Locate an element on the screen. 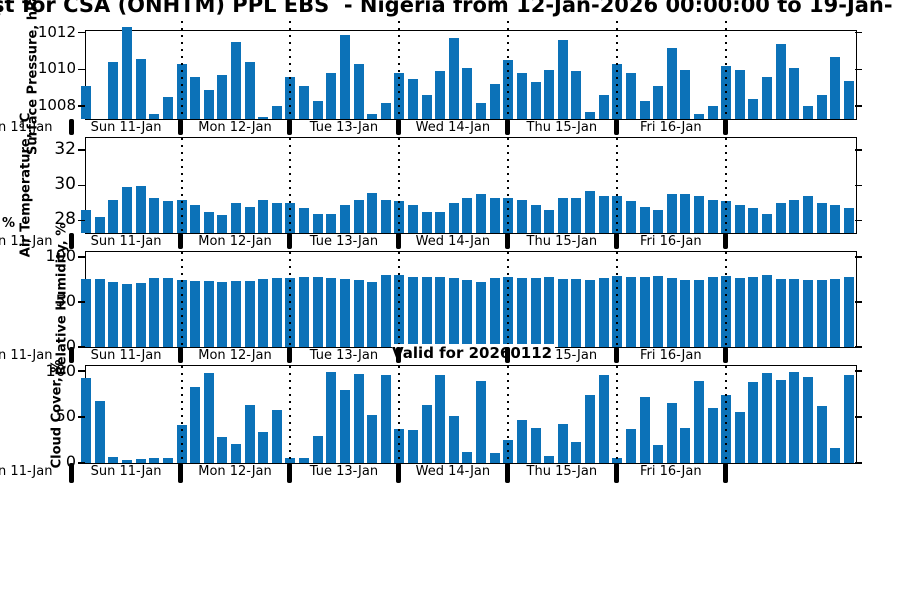 The image size is (900, 600). ytick-label: 0 is located at coordinates (70, 346).